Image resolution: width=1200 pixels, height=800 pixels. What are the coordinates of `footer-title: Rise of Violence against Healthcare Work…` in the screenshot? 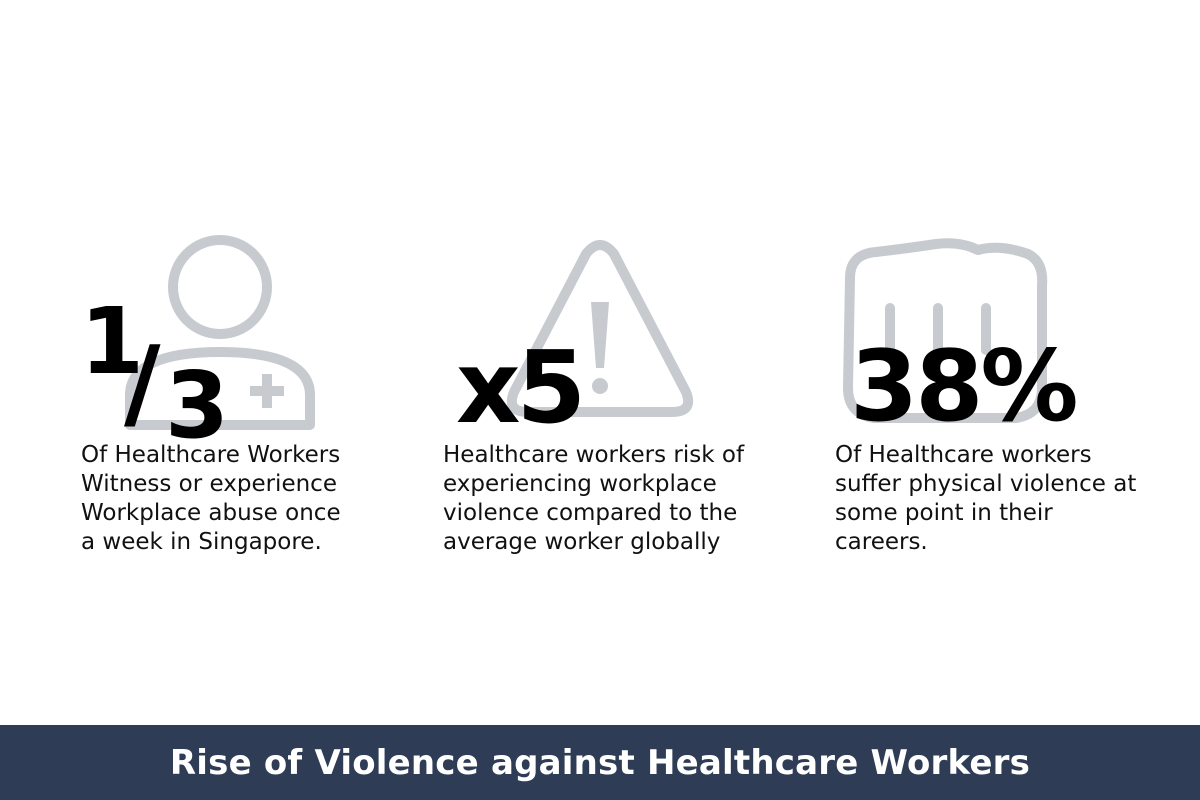 It's located at (600, 762).